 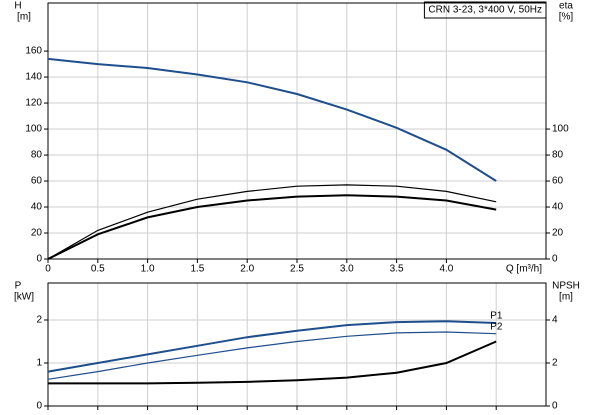 What do you see at coordinates (347, 269) in the screenshot?
I see `x-tick-label: 3.0` at bounding box center [347, 269].